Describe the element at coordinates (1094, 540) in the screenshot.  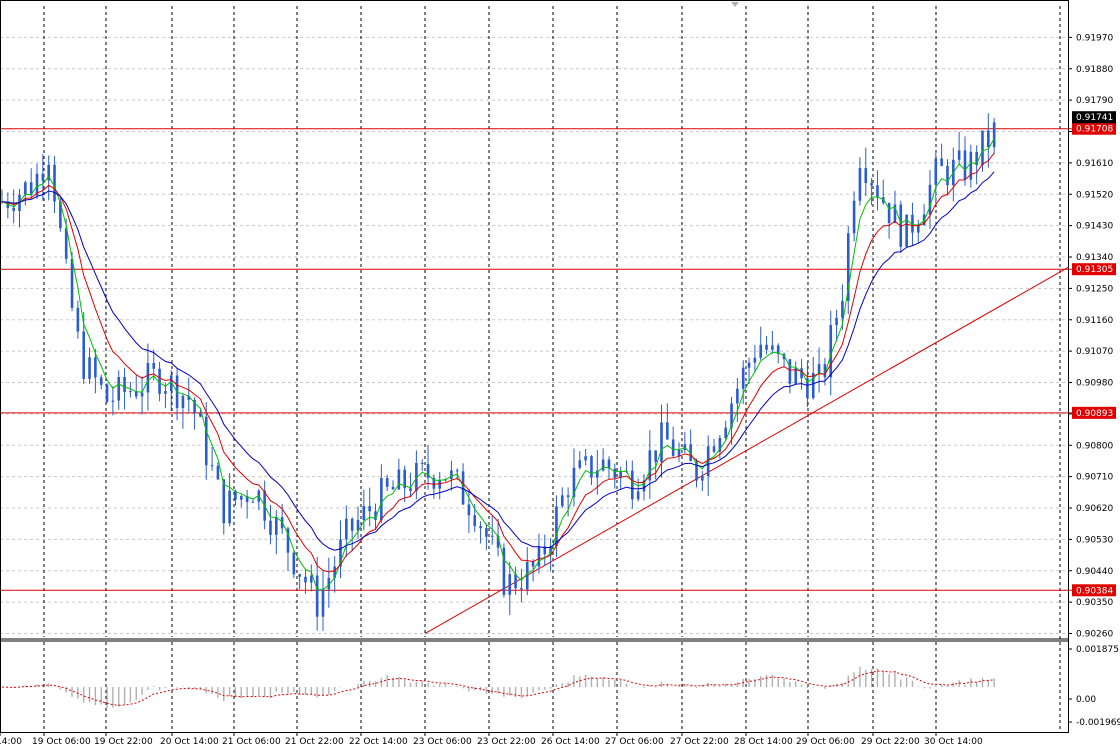
I see `y-tick-label: 0.90530` at that location.